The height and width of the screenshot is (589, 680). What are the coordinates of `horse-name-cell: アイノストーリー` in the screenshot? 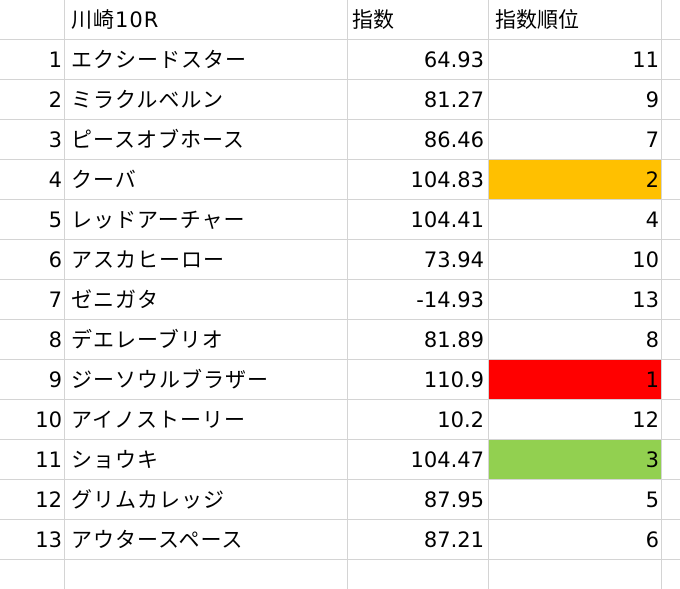 It's located at (158, 420).